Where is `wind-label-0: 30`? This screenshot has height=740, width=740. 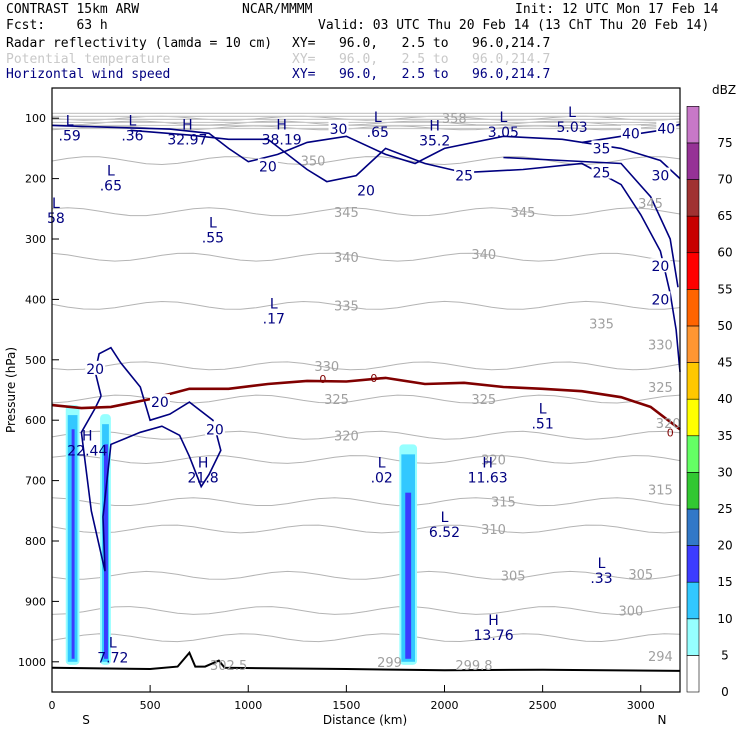 wind-label-0: 30 is located at coordinates (339, 130).